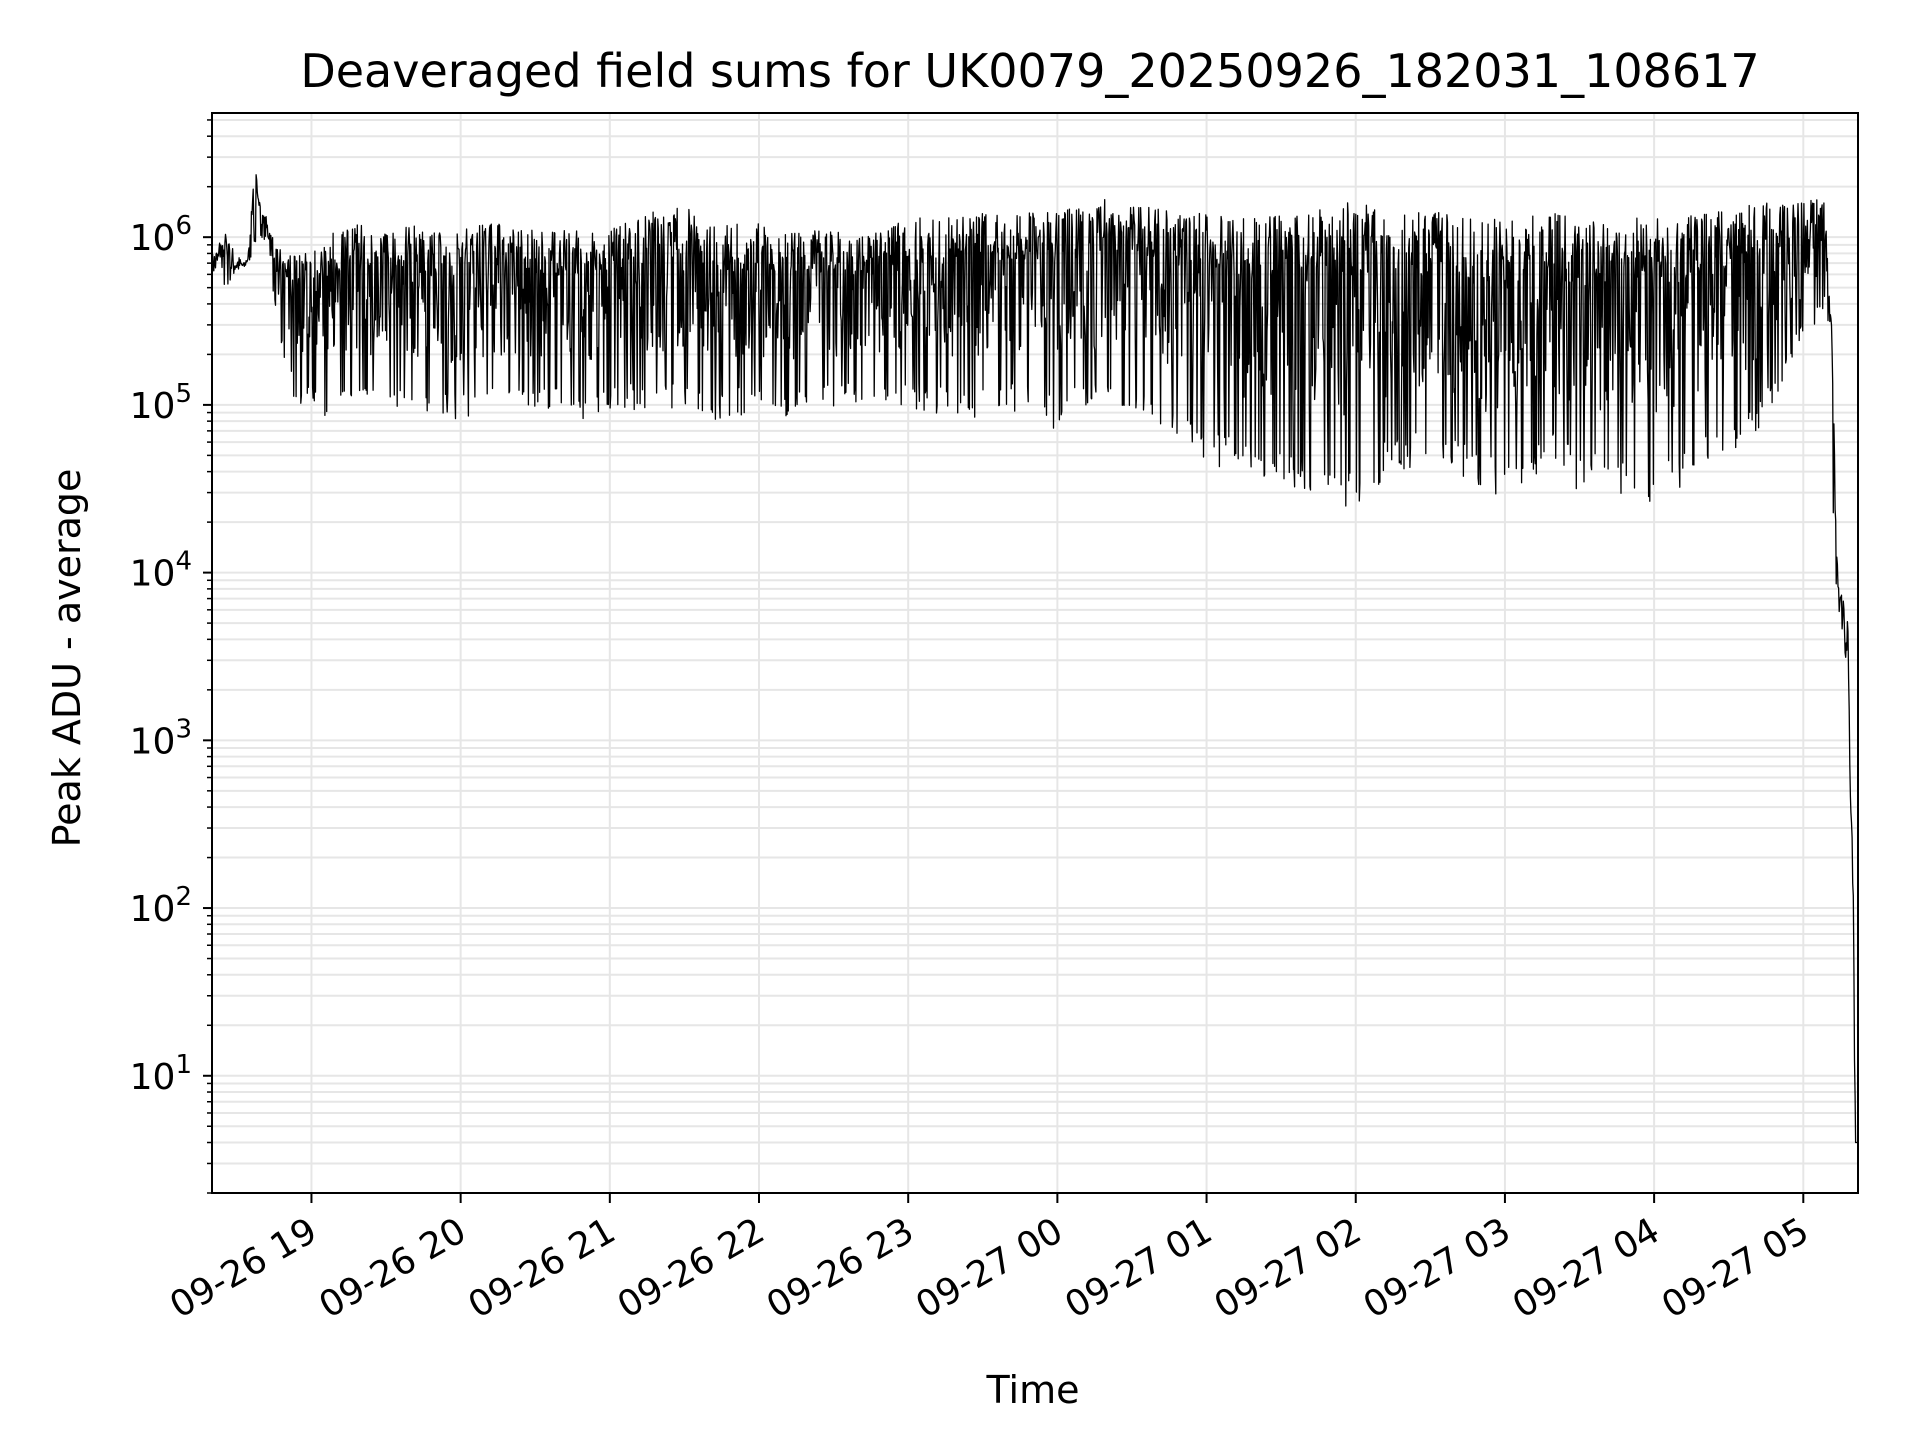 This screenshot has width=1920, height=1440. Describe the element at coordinates (1288, 1268) in the screenshot. I see `x-tick-label: 09-27 02` at that location.